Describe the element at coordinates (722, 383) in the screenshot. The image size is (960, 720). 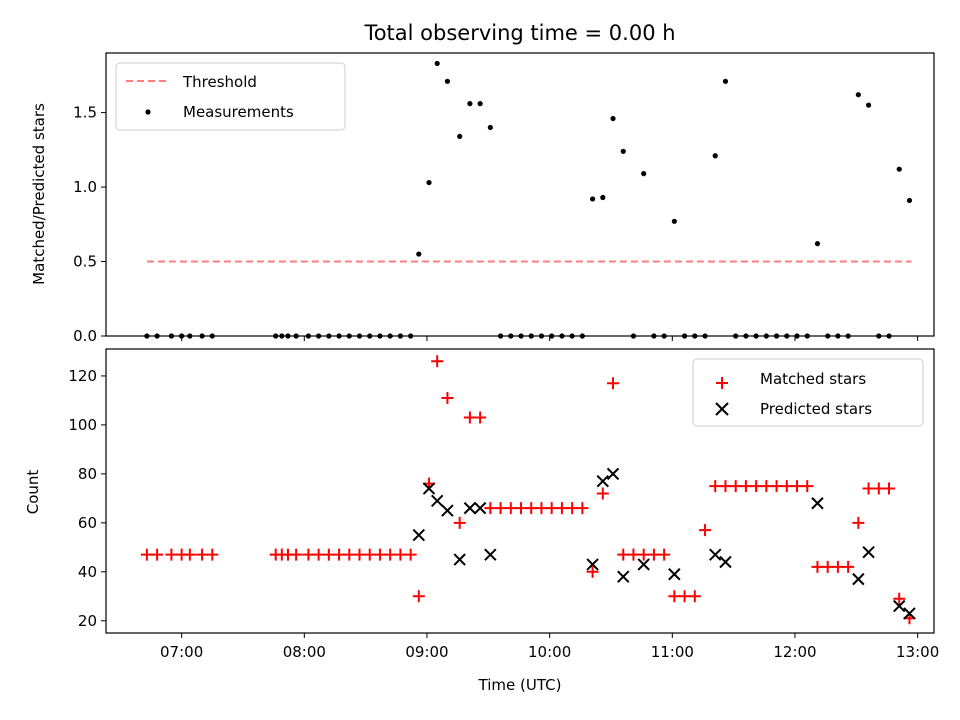
I see `legend-matched-swatch` at that location.